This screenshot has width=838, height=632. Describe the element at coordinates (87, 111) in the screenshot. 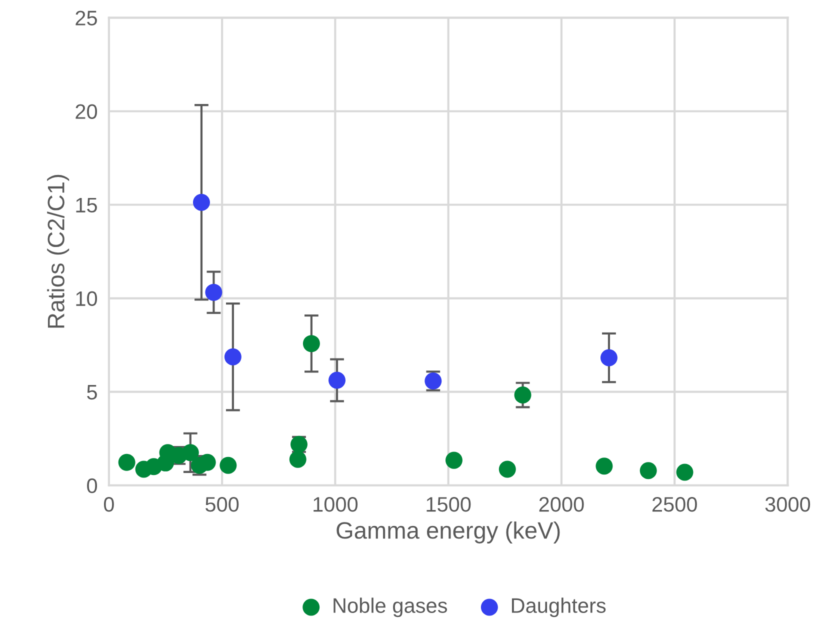

I see `y-tick-label: 20` at that location.